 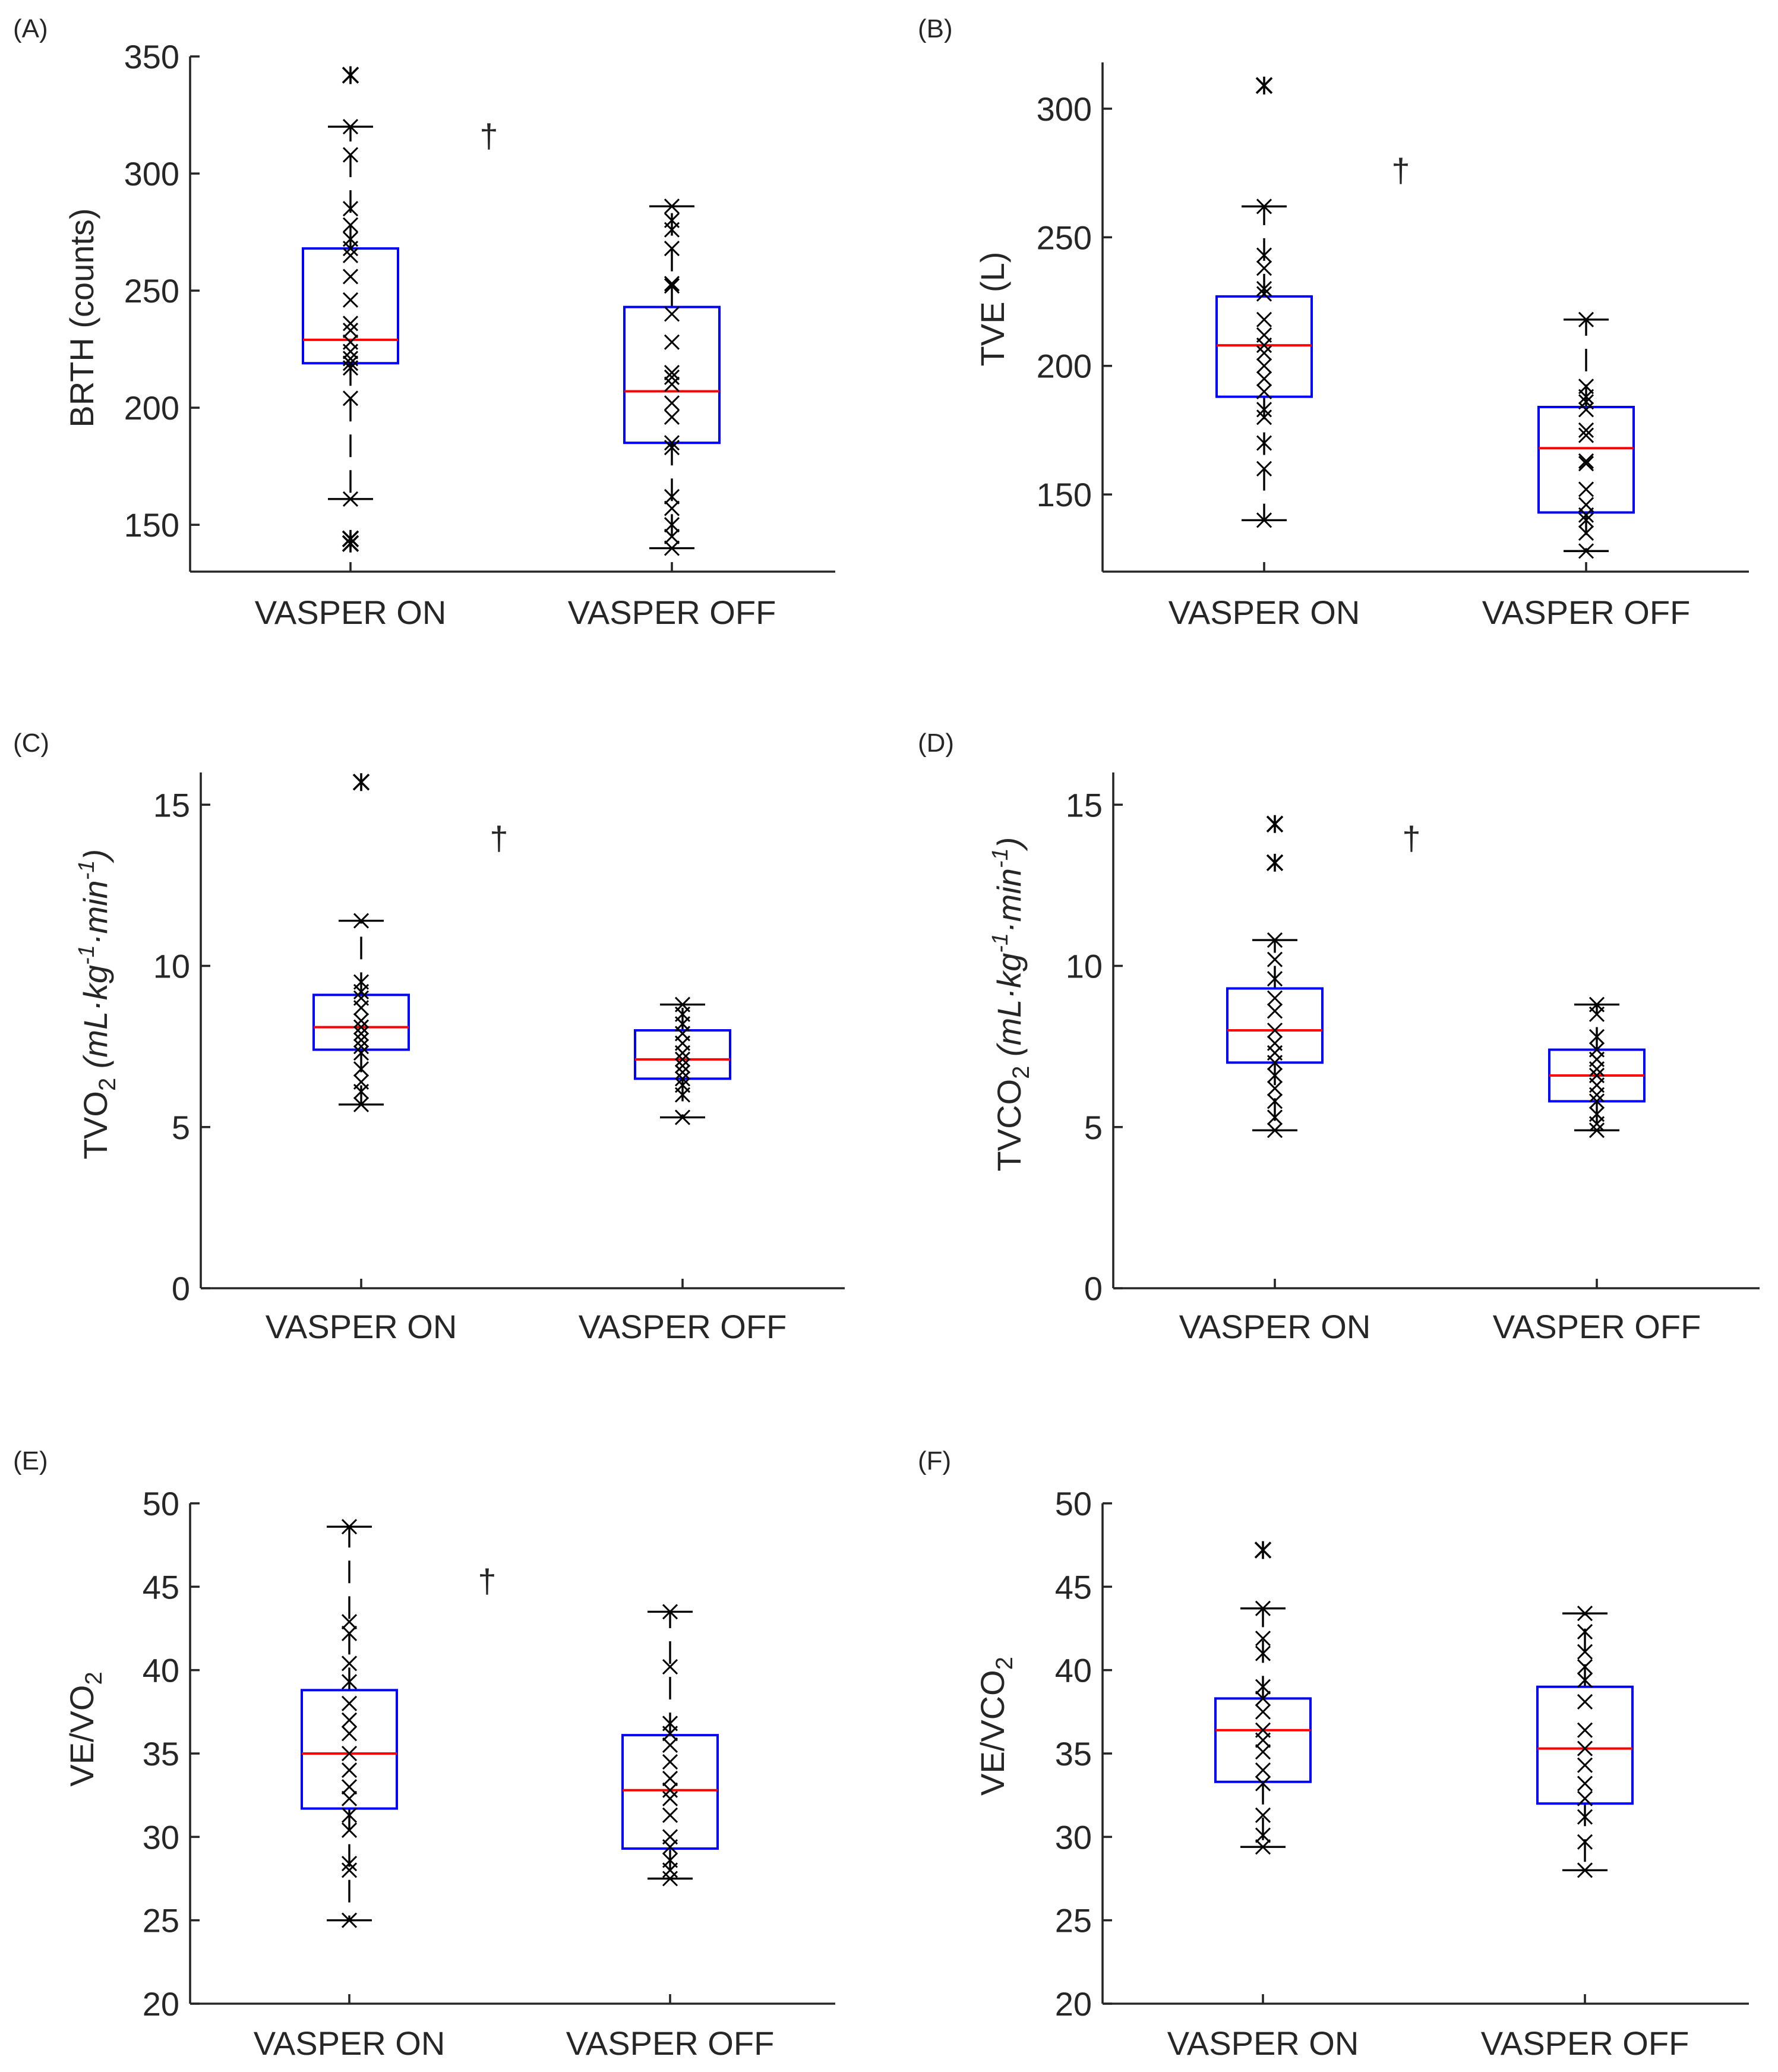 I want to click on panel-d-y-ticks: 0 5 10 15, so click(x=1332, y=1046).